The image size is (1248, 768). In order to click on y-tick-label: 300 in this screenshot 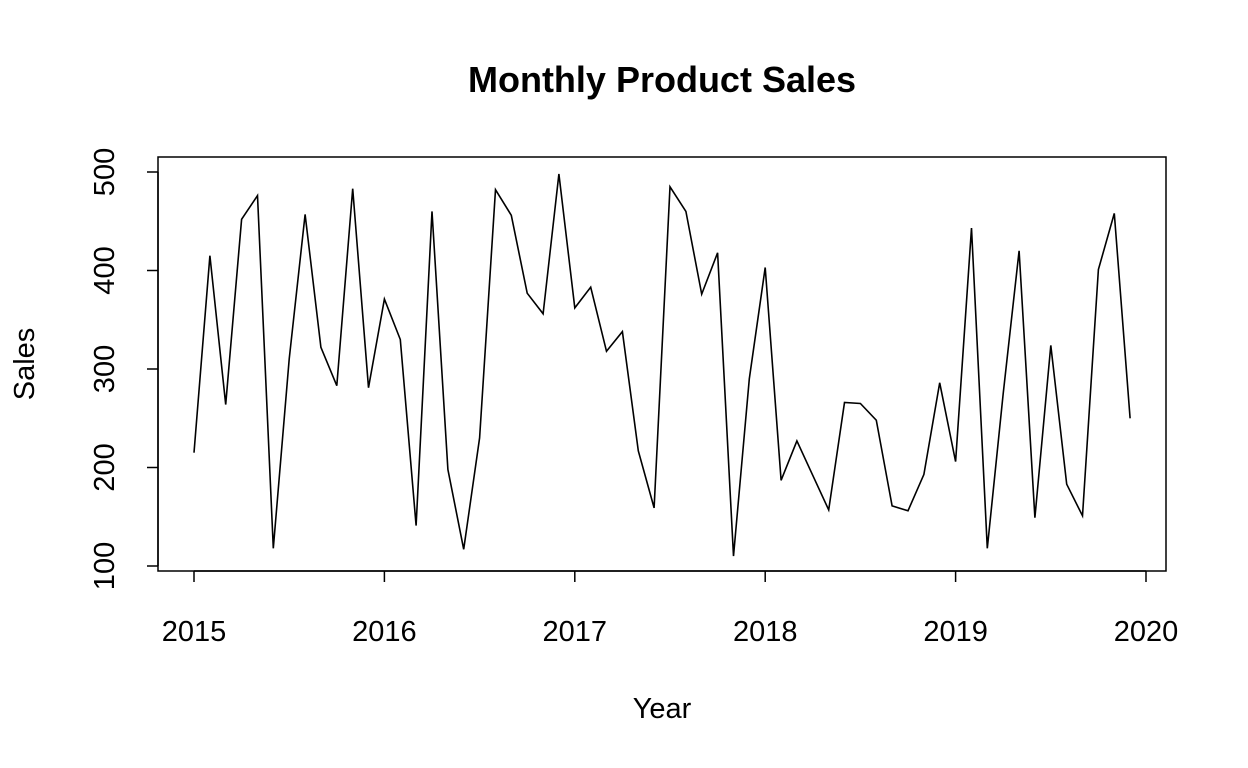, I will do `click(105, 369)`.